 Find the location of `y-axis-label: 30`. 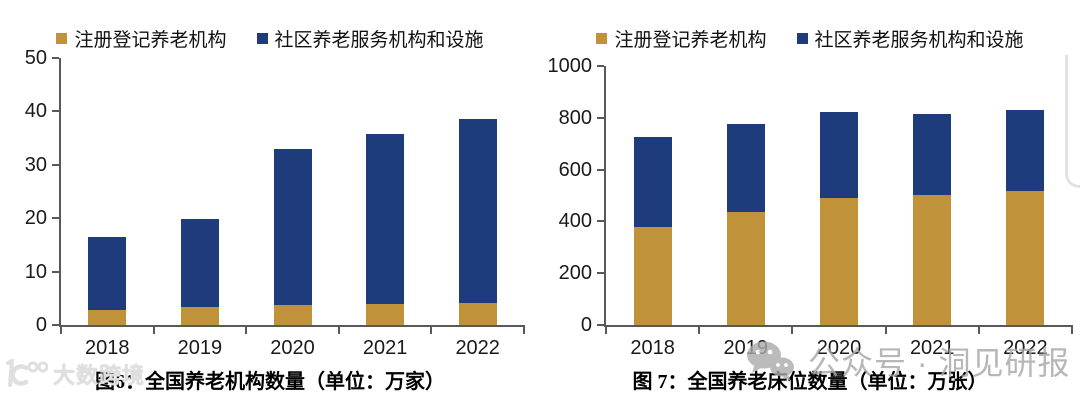

y-axis-label: 30 is located at coordinates (35, 164).